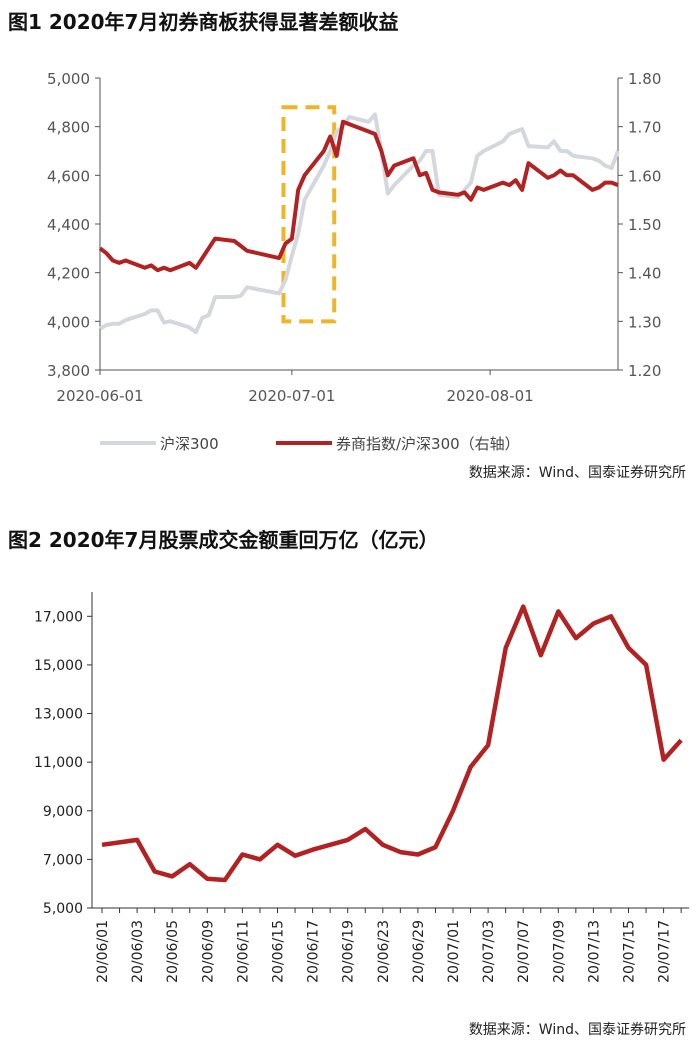 This screenshot has width=700, height=1053. What do you see at coordinates (68, 176) in the screenshot?
I see `chart1-left-tick-label: 4,600` at bounding box center [68, 176].